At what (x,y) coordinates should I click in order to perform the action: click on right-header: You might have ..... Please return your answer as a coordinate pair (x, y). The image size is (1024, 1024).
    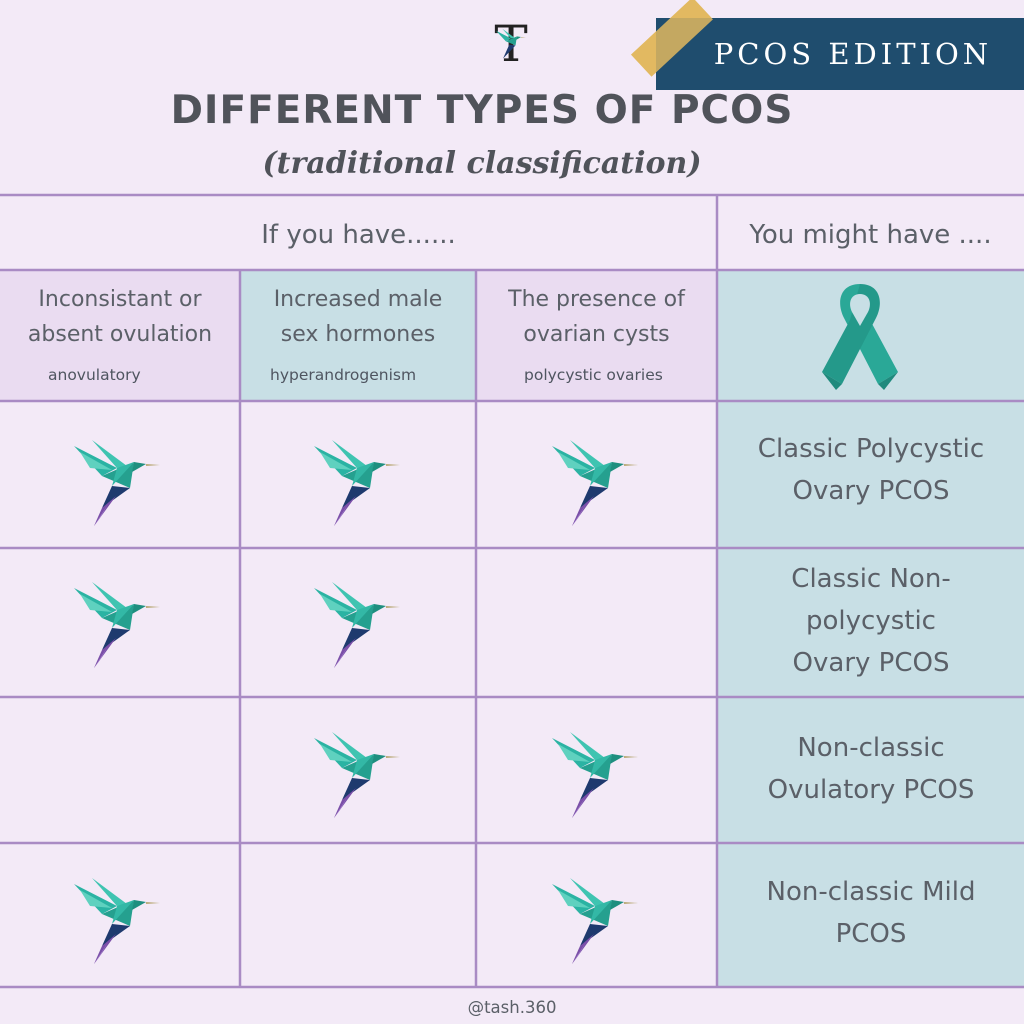
    Looking at the image, I should click on (870, 235).